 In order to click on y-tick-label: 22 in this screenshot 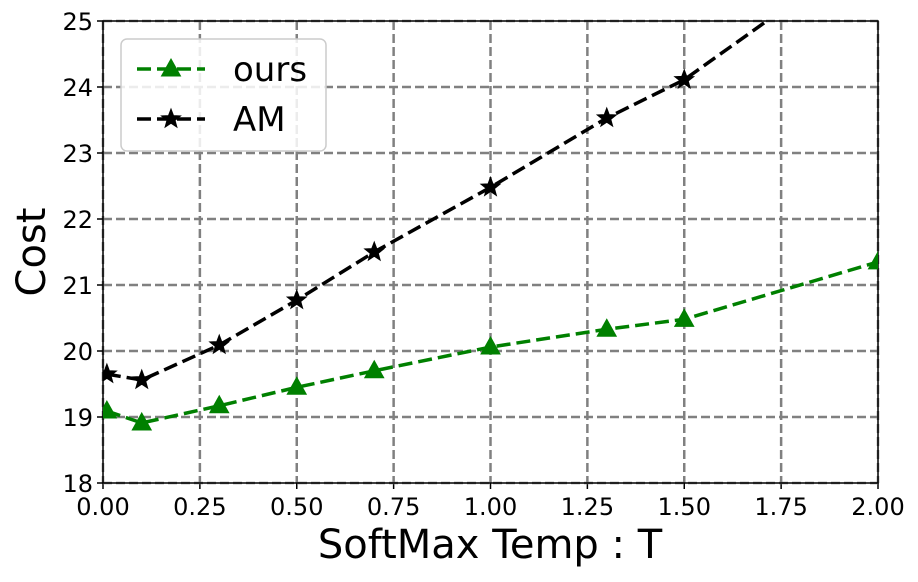, I will do `click(77, 220)`.